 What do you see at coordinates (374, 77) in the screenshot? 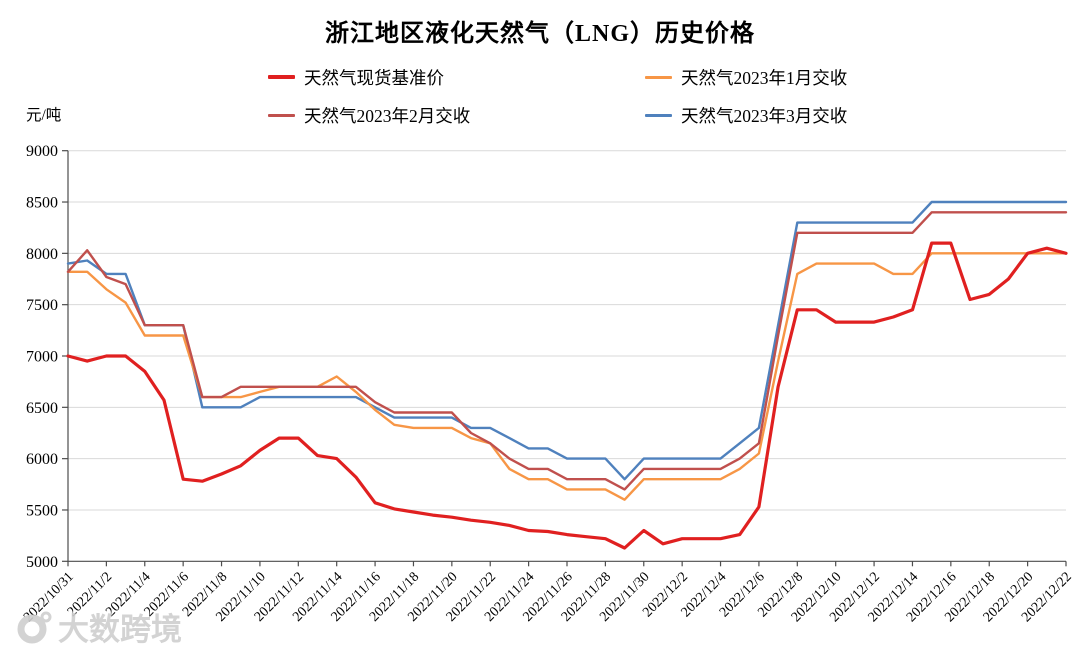
I see `legend-label: 天然气现货基准价` at bounding box center [374, 77].